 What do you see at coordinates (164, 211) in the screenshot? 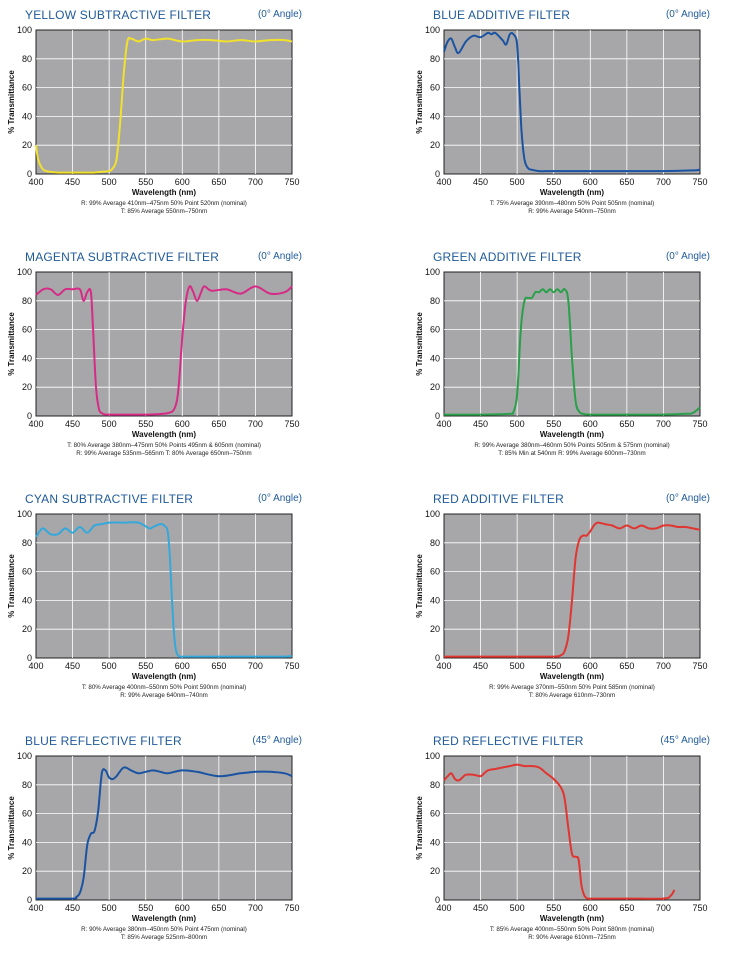
I see `spec-note: T: 85% Average 550nm–750nm` at bounding box center [164, 211].